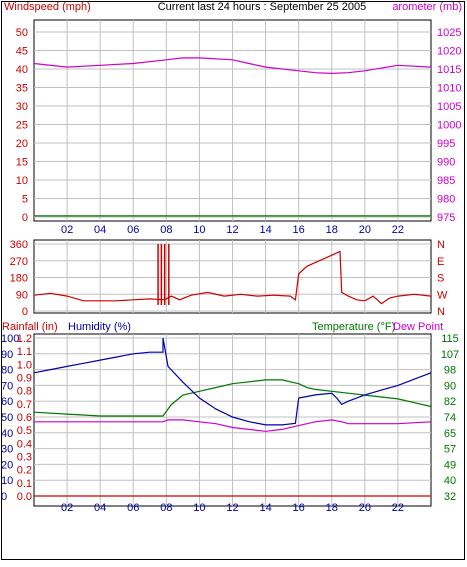  What do you see at coordinates (418, 327) in the screenshot?
I see `dewpoint-axis-label: Dew Point` at bounding box center [418, 327].